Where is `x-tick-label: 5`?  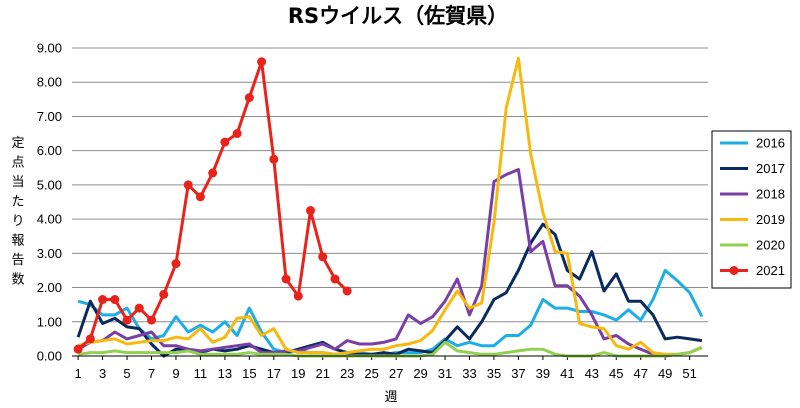
x-tick-label: 5 is located at coordinates (126, 373).